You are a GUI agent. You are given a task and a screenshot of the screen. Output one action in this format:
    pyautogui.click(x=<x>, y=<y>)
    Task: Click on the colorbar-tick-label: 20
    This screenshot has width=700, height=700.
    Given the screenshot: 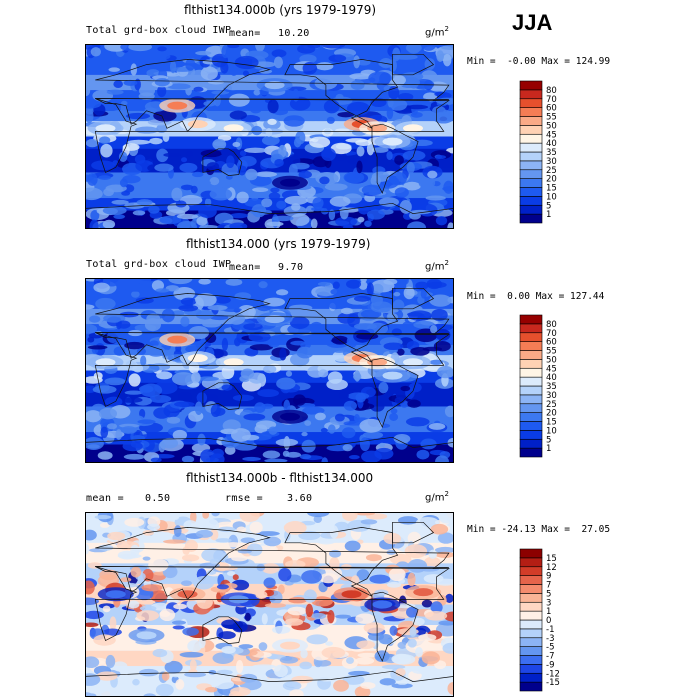 What is the action you would take?
    pyautogui.click(x=551, y=414)
    